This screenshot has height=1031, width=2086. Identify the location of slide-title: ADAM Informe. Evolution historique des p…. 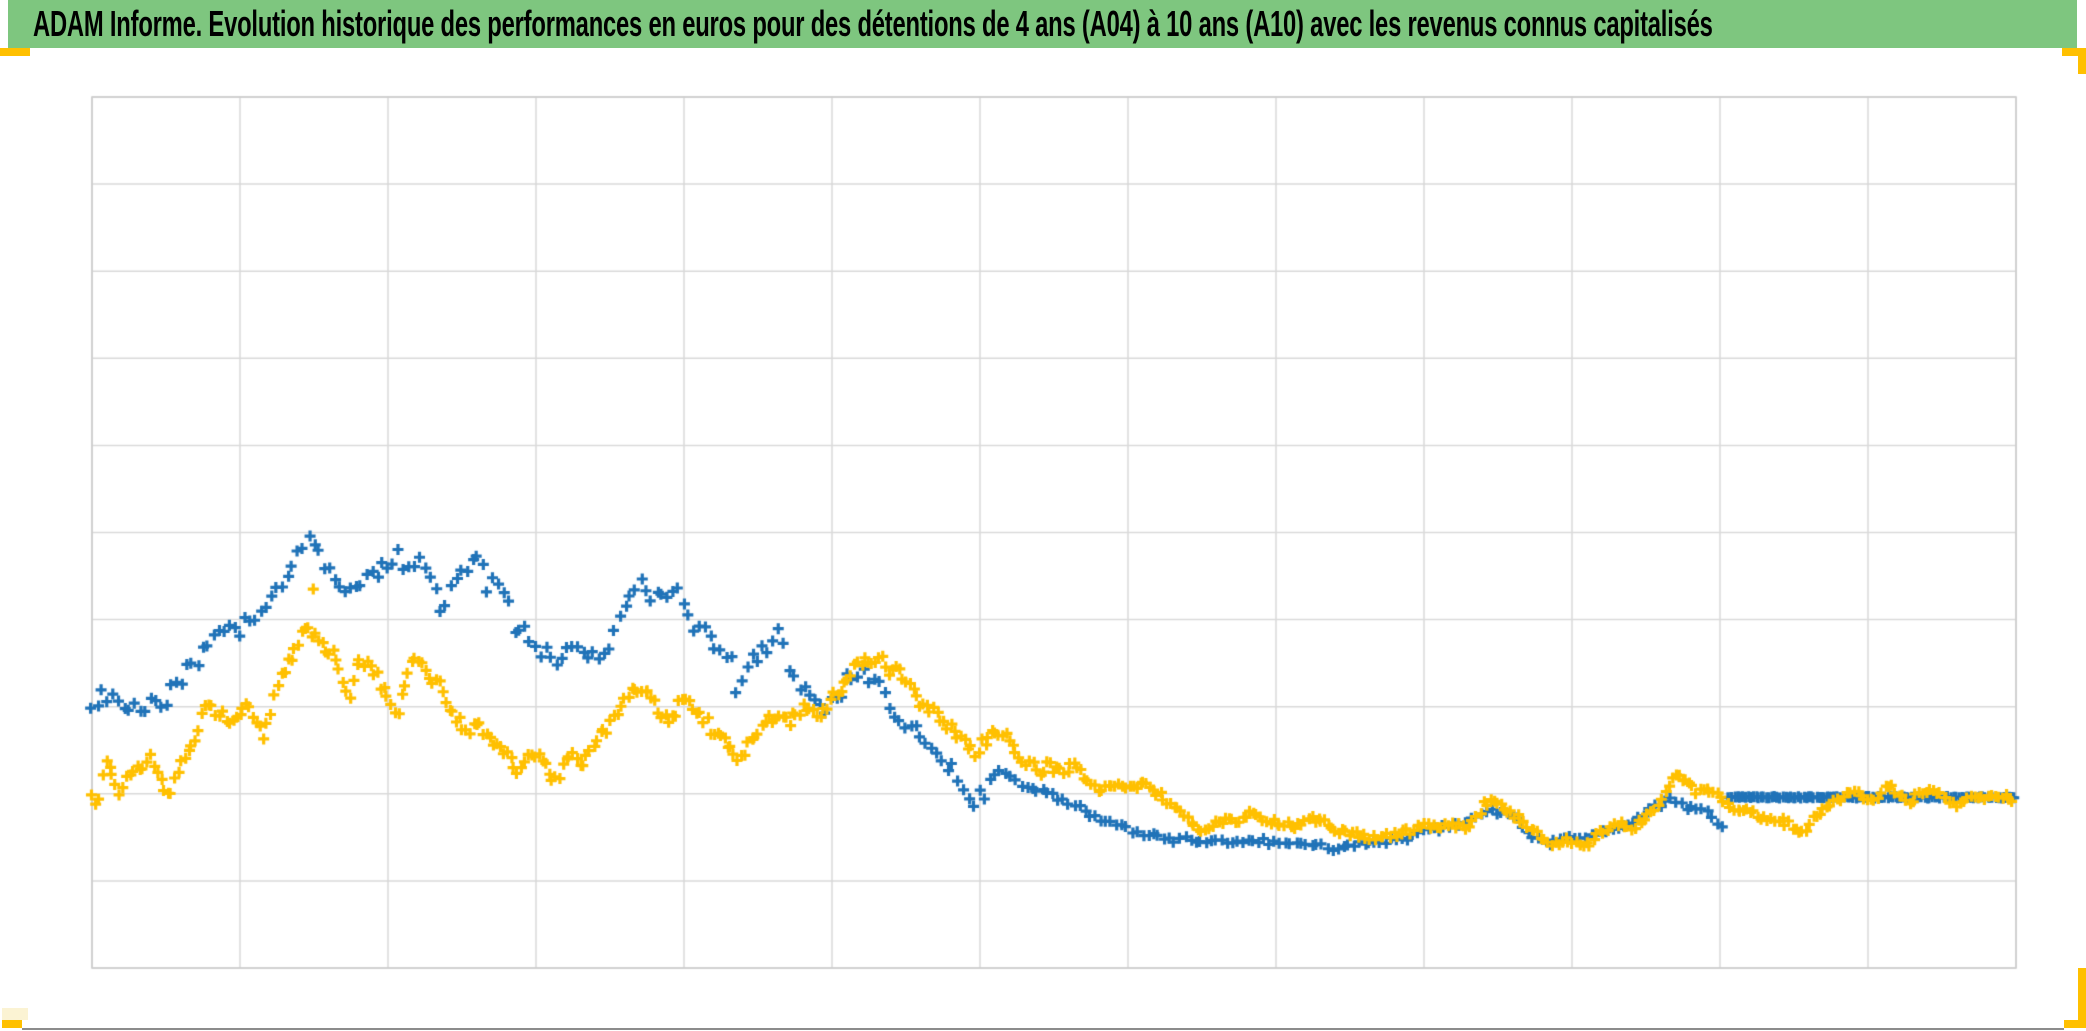
(873, 23).